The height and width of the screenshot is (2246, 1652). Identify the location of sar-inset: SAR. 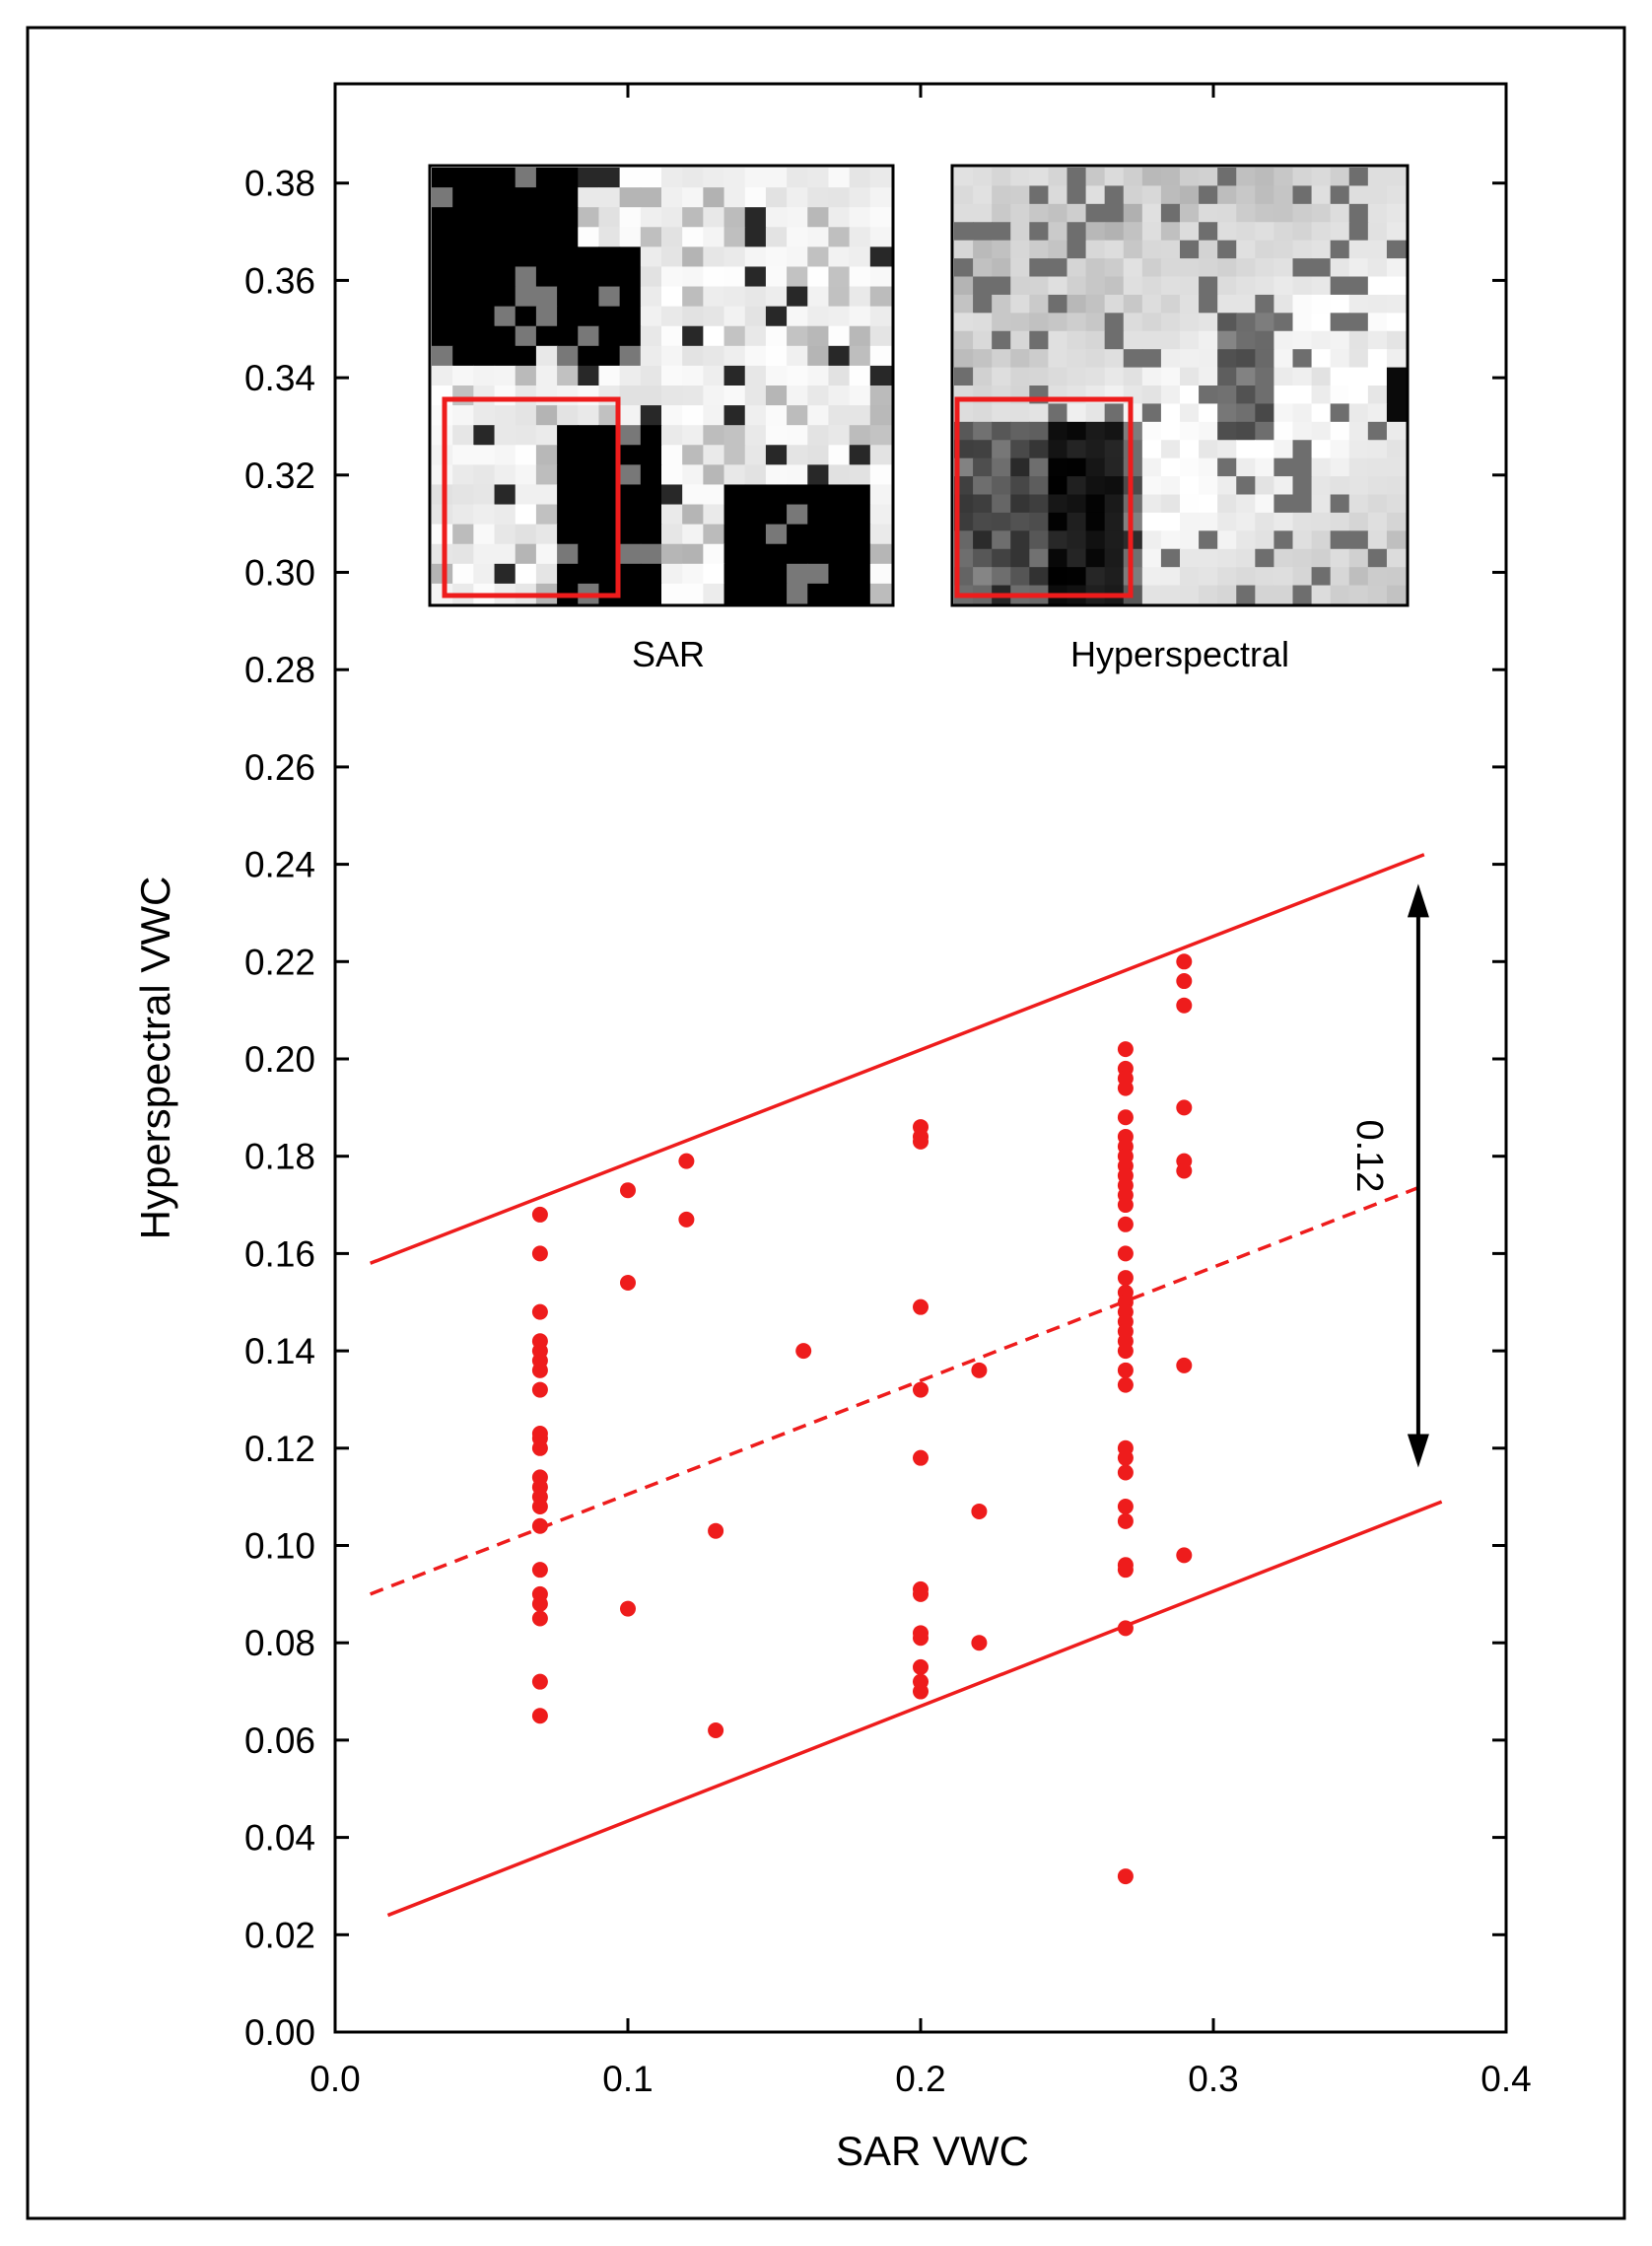
(661, 419).